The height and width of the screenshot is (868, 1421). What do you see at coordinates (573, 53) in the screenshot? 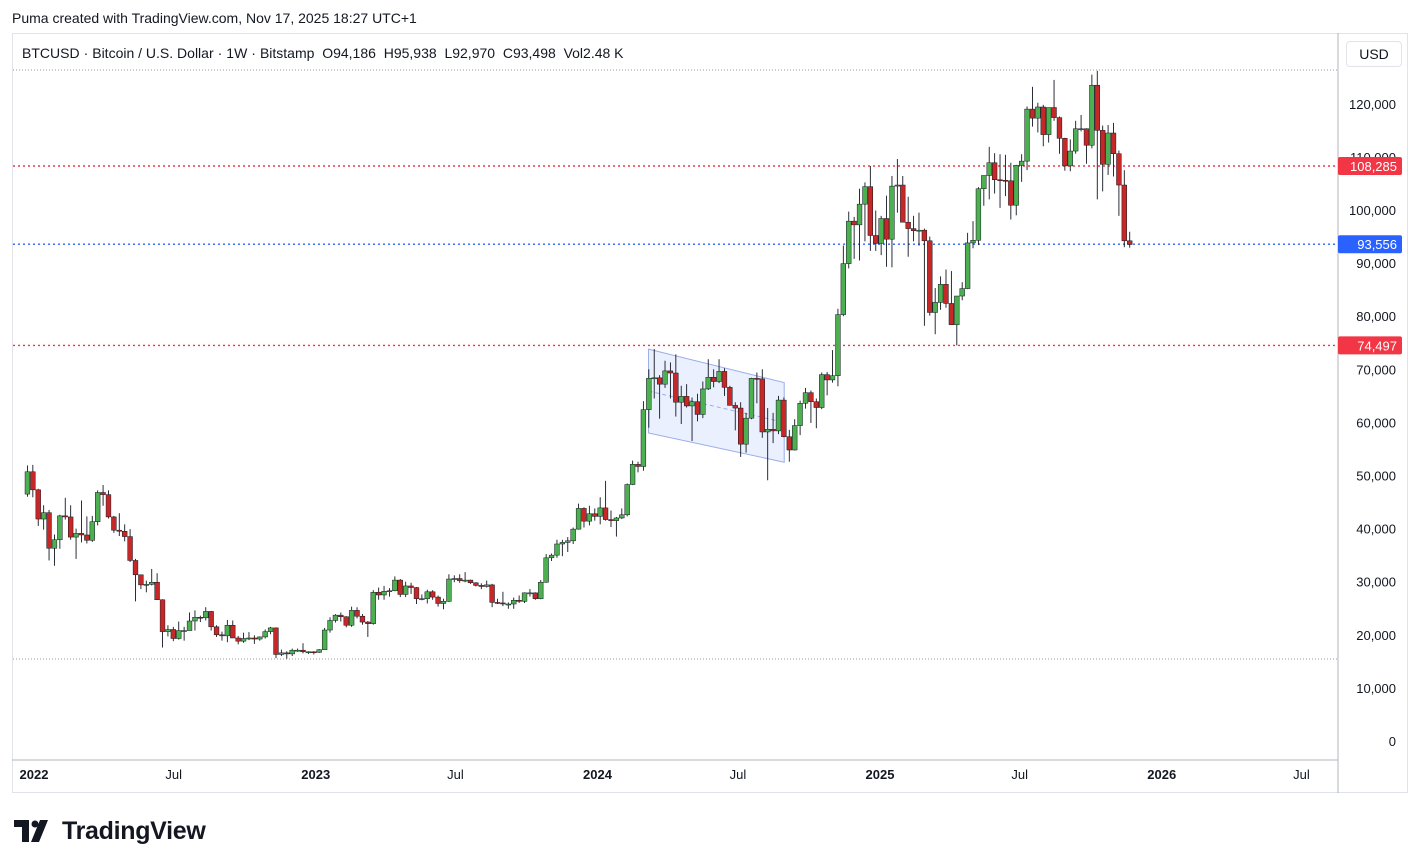
I see `legend-volume-label: Vol` at bounding box center [573, 53].